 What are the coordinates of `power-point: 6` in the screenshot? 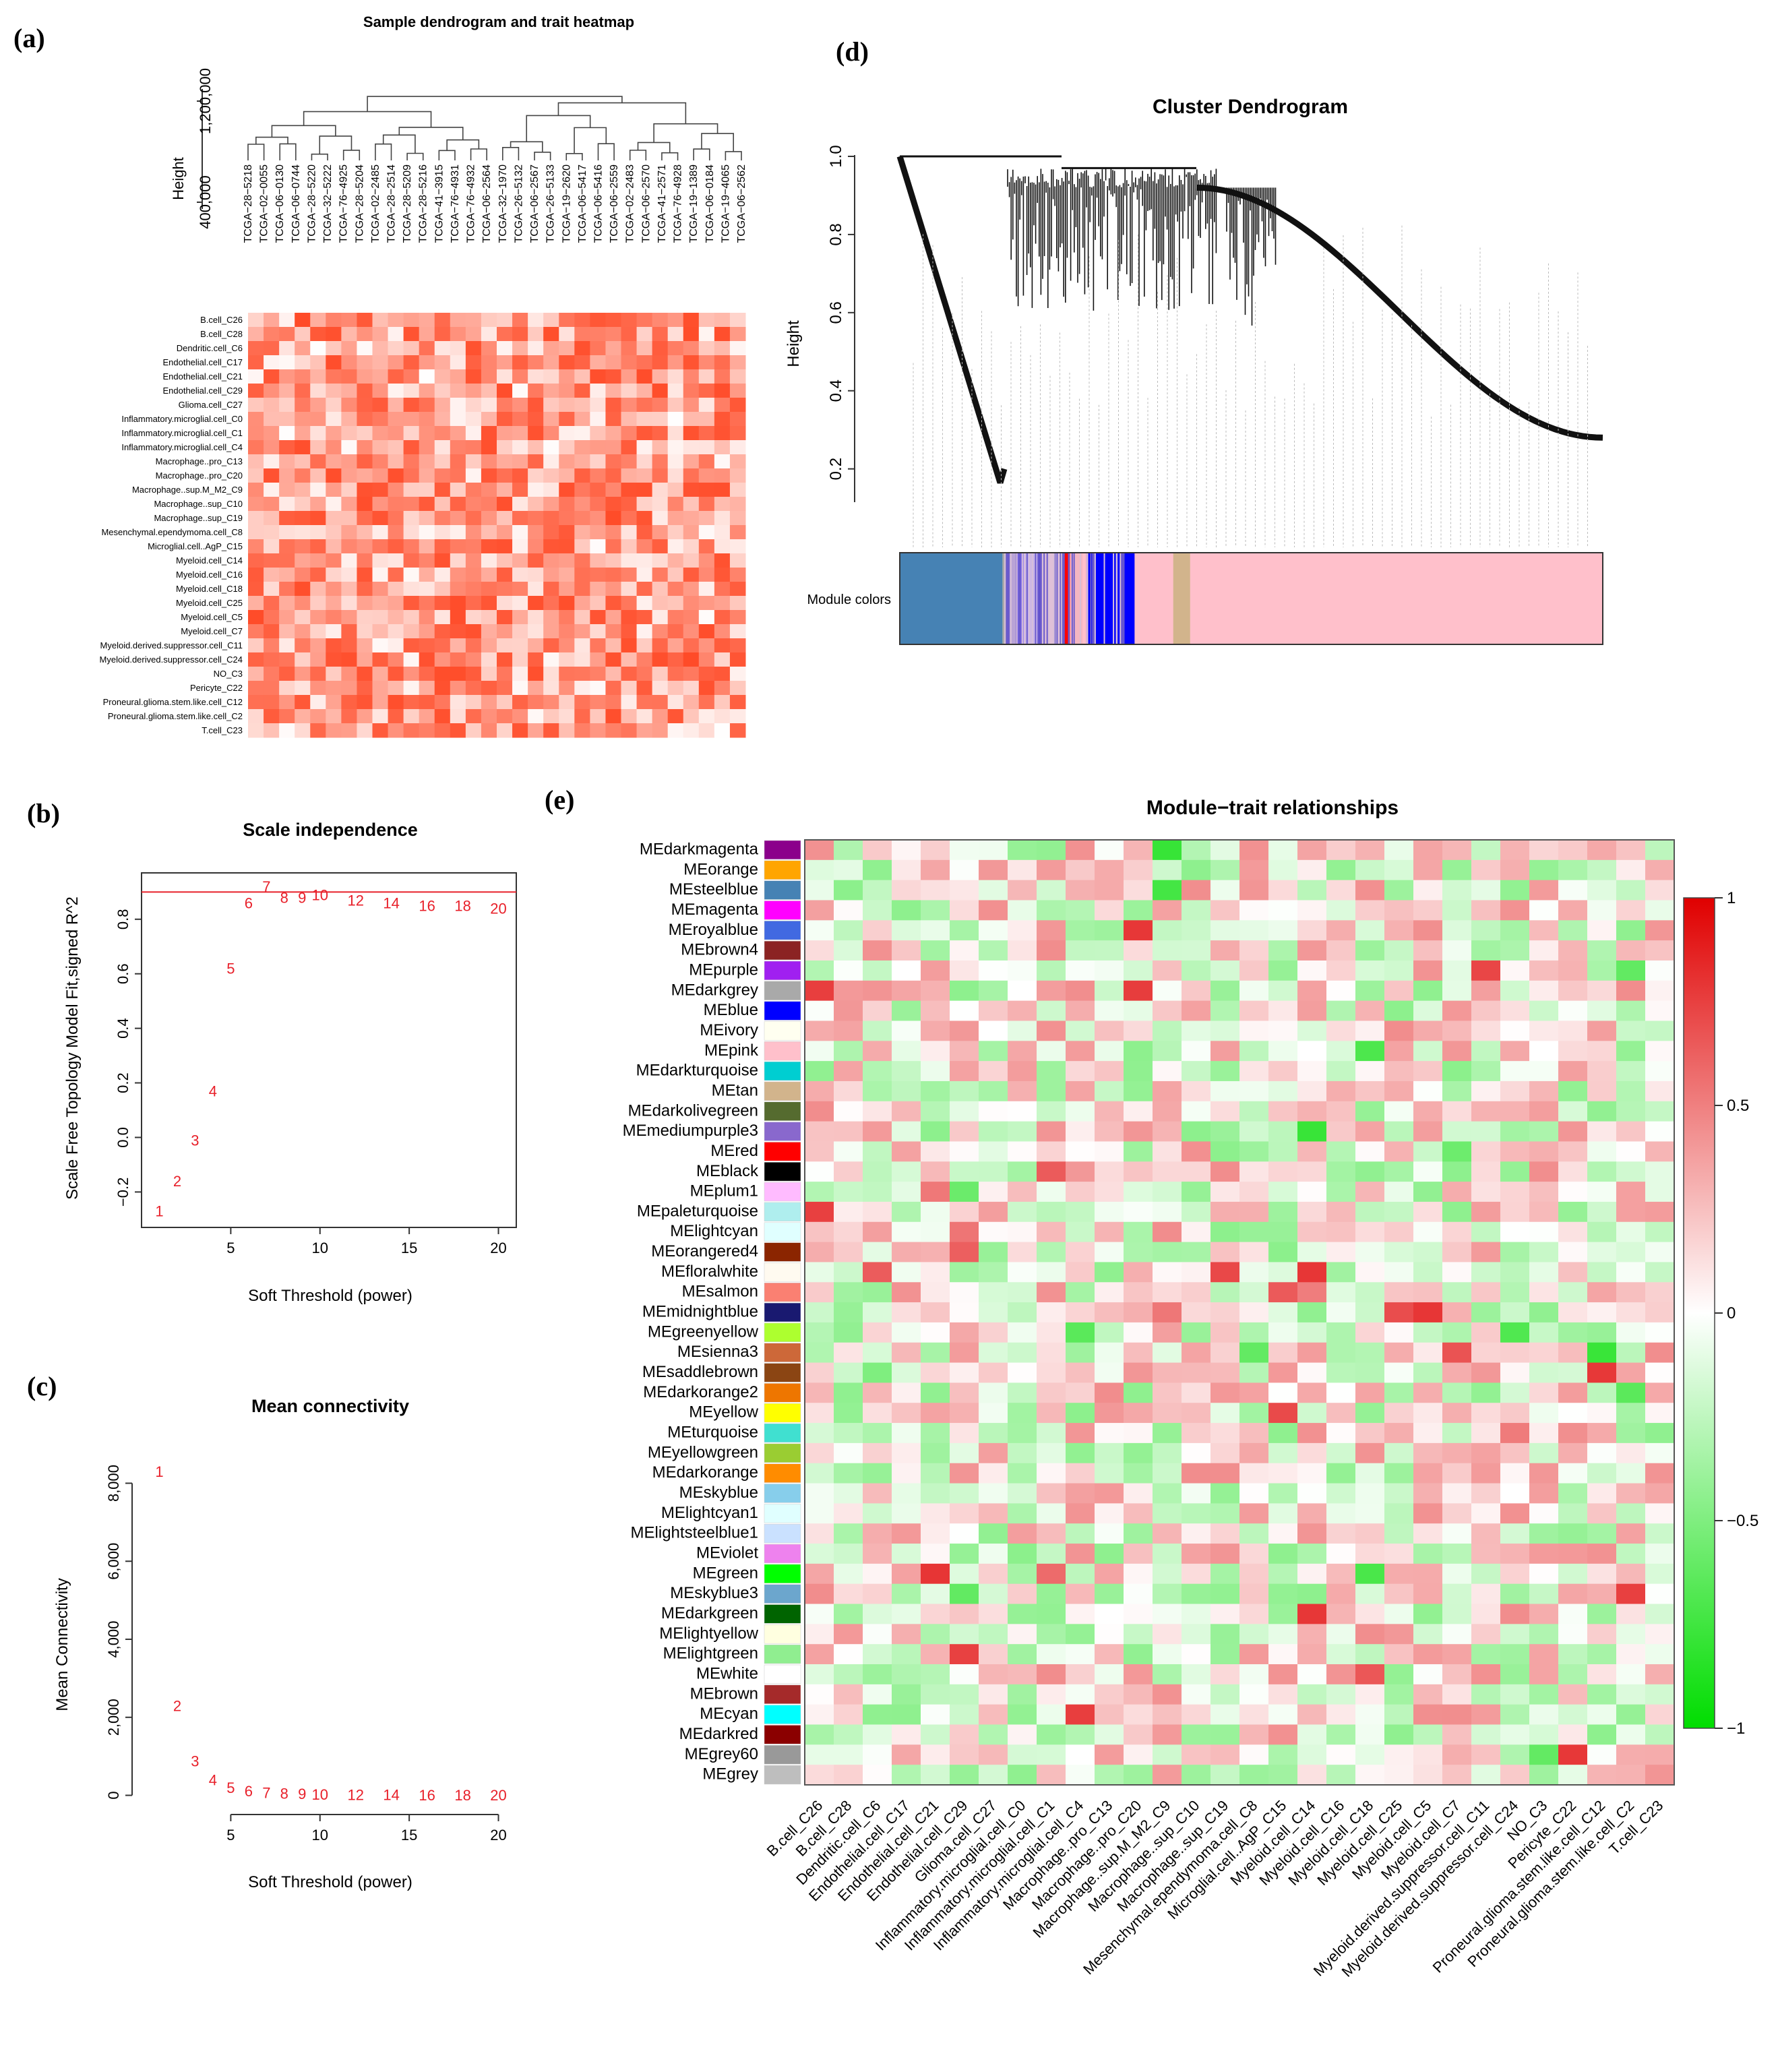 It's located at (249, 904).